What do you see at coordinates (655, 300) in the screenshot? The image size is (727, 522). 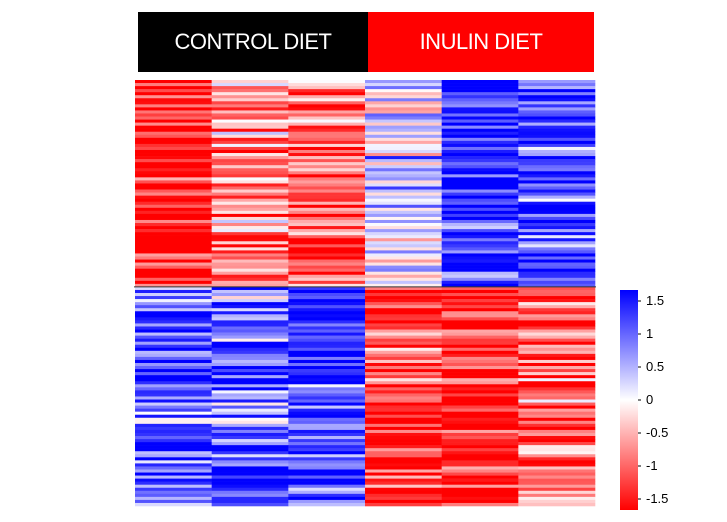 I see `colorbar-tick-label: 1.5` at bounding box center [655, 300].